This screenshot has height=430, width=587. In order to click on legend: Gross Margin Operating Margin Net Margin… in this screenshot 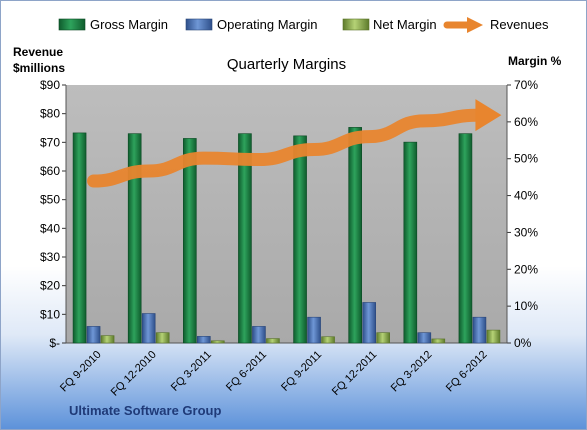, I will do `click(303, 25)`.